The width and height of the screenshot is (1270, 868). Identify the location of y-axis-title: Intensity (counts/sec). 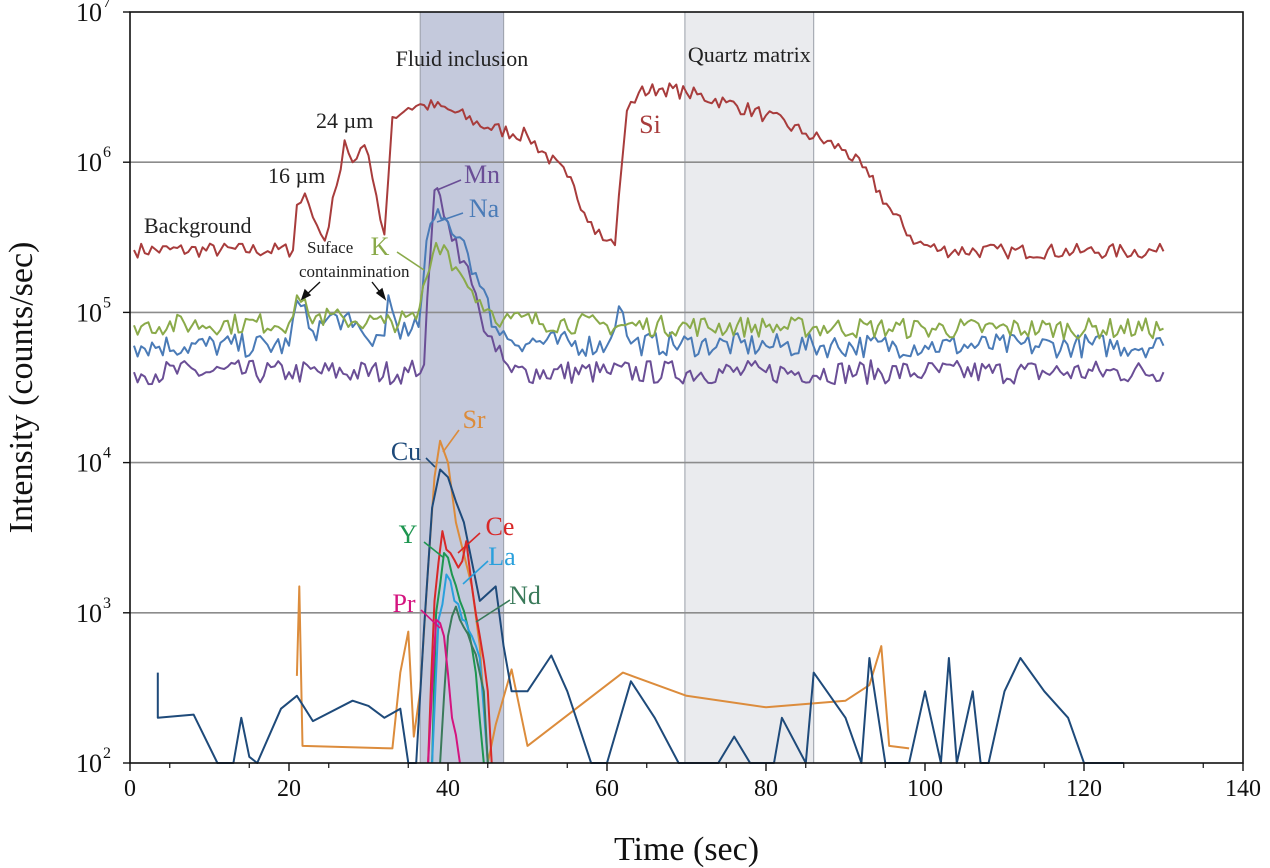
(21, 388).